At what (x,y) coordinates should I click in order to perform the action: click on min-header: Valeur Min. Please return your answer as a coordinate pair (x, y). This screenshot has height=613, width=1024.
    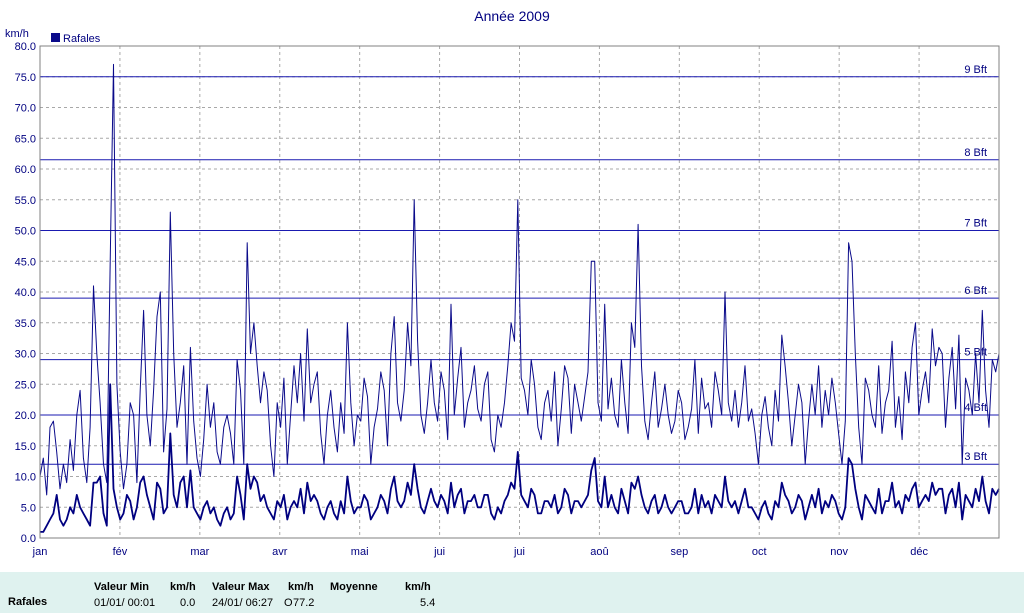
    Looking at the image, I should click on (122, 587).